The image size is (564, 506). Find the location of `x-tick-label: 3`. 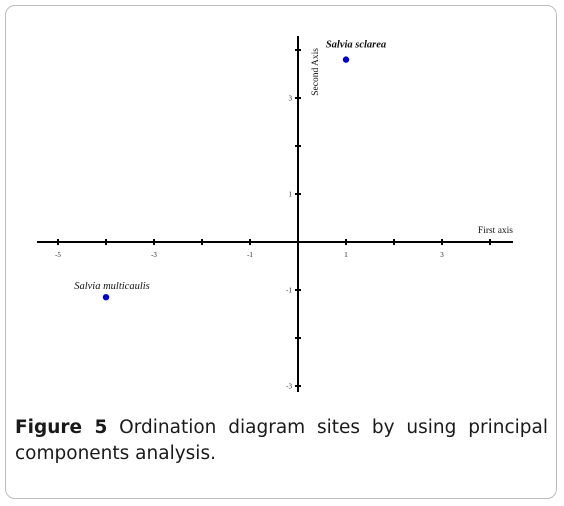

x-tick-label: 3 is located at coordinates (442, 255).